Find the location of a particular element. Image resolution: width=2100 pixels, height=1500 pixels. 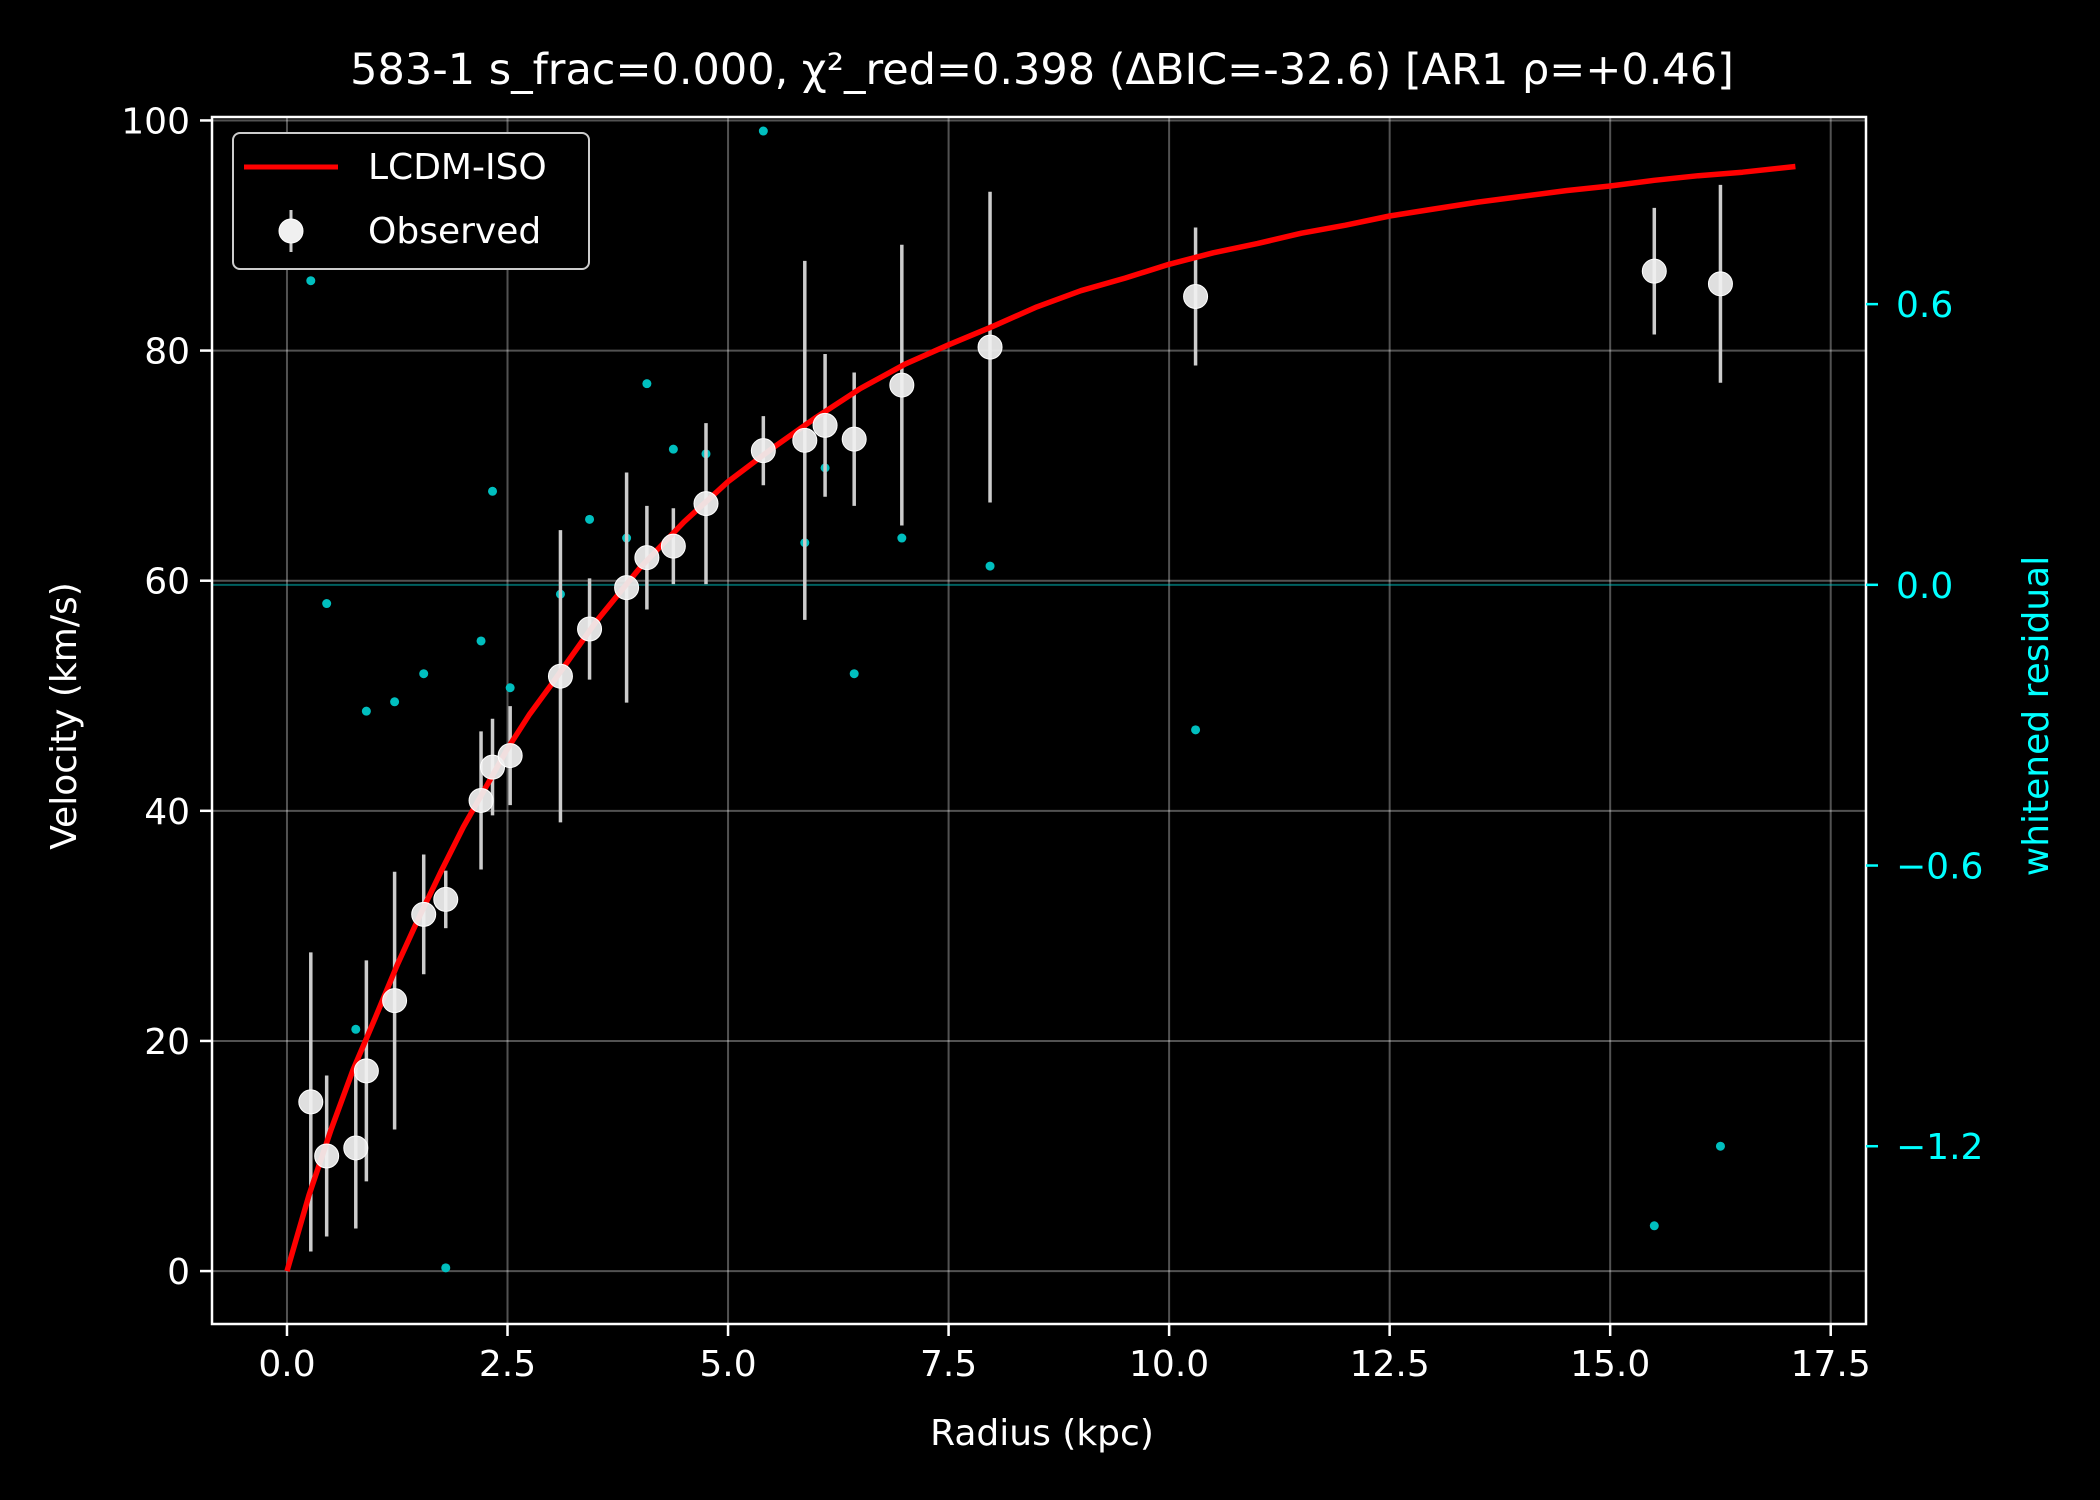

y-tick-label-0: 0 is located at coordinates (178, 1272).